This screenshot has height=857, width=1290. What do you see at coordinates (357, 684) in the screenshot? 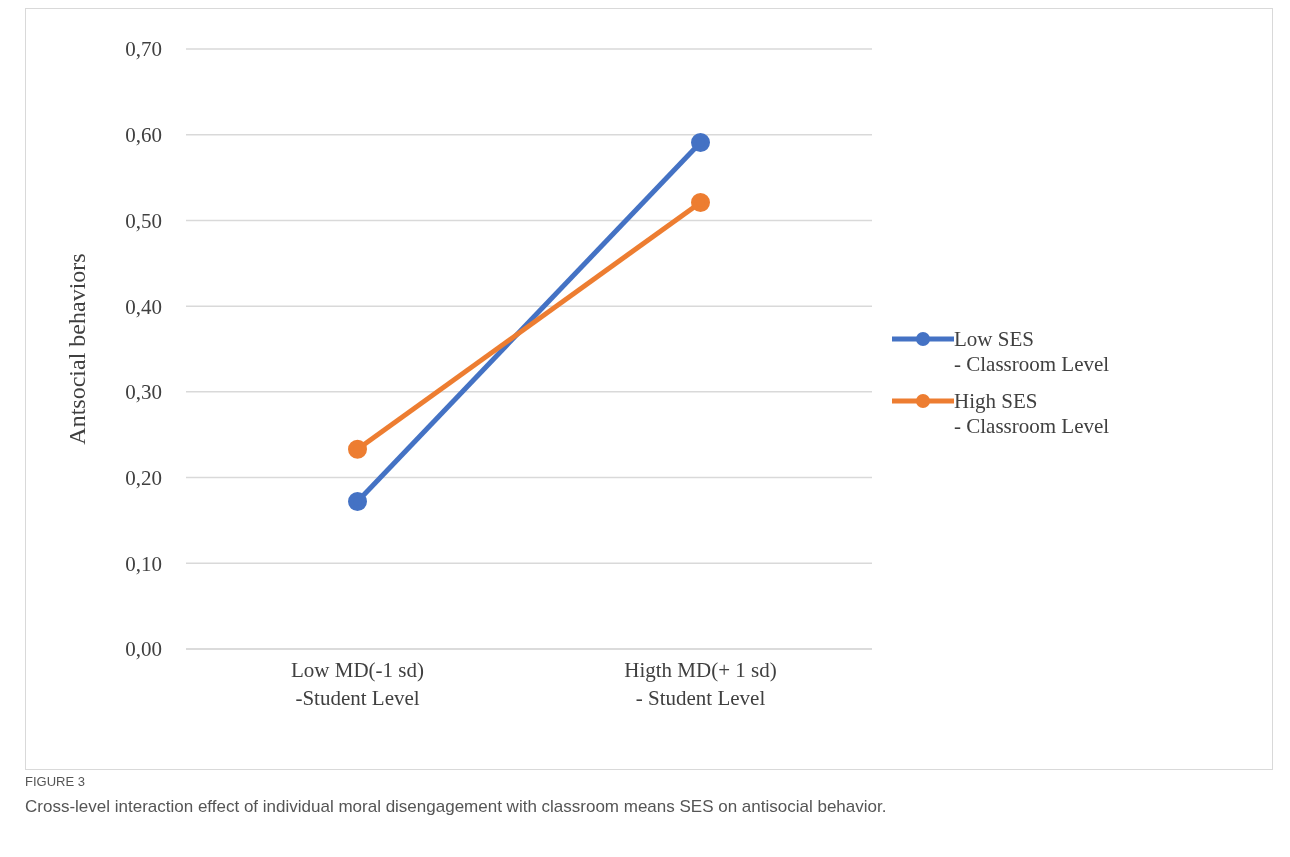
I see `x-tick-label: Low MD(-1 sd) -Student Level` at bounding box center [357, 684].